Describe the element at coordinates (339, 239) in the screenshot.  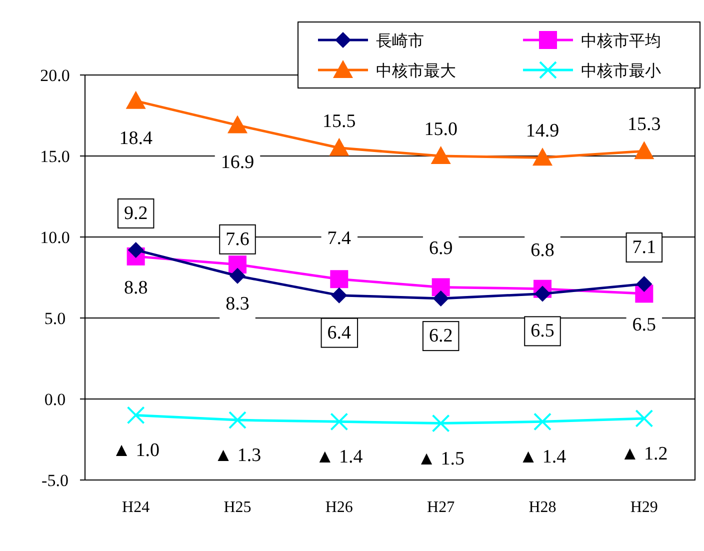
I see `data-label: 7.4` at that location.